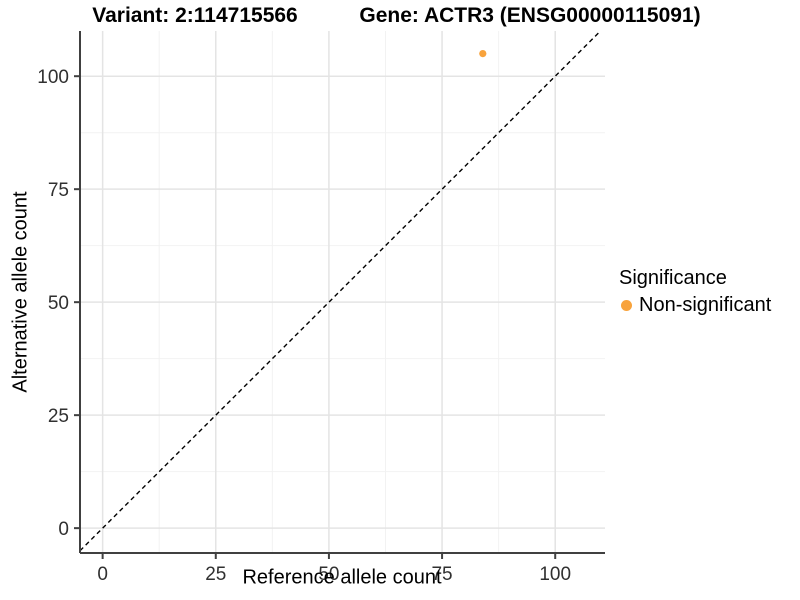 The width and height of the screenshot is (800, 600). Describe the element at coordinates (215, 574) in the screenshot. I see `x-tick-label: 25` at that location.